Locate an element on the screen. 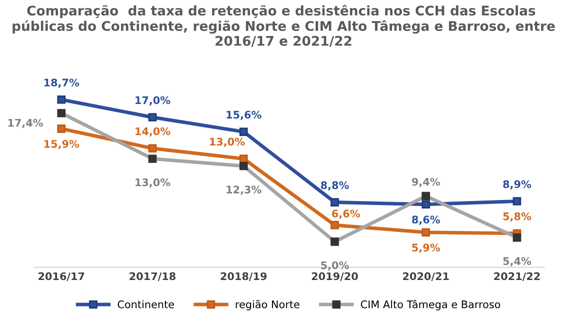 This screenshot has width=567, height=322. data-label: 8,9% is located at coordinates (517, 185).